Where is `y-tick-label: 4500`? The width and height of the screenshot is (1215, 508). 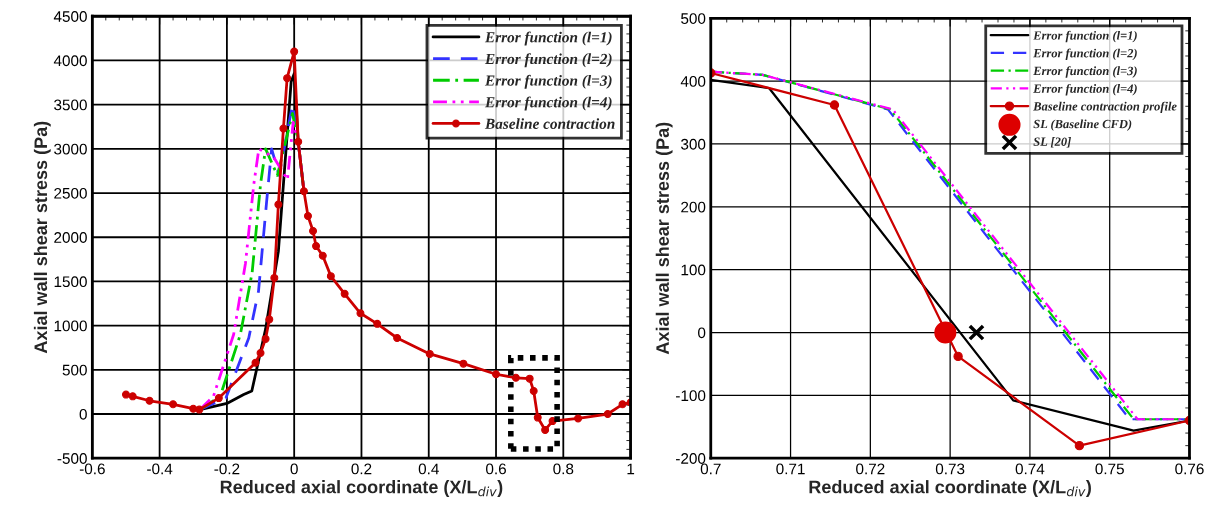
y-tick-label: 4500 is located at coordinates (70, 16).